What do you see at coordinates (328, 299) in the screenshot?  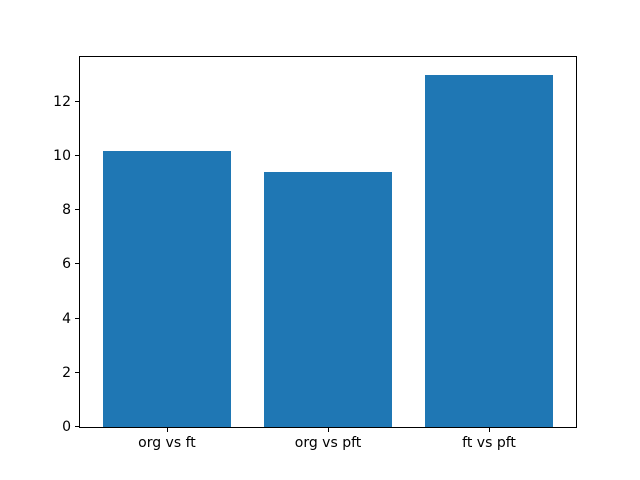 I see `bar-org-vs-pft` at bounding box center [328, 299].